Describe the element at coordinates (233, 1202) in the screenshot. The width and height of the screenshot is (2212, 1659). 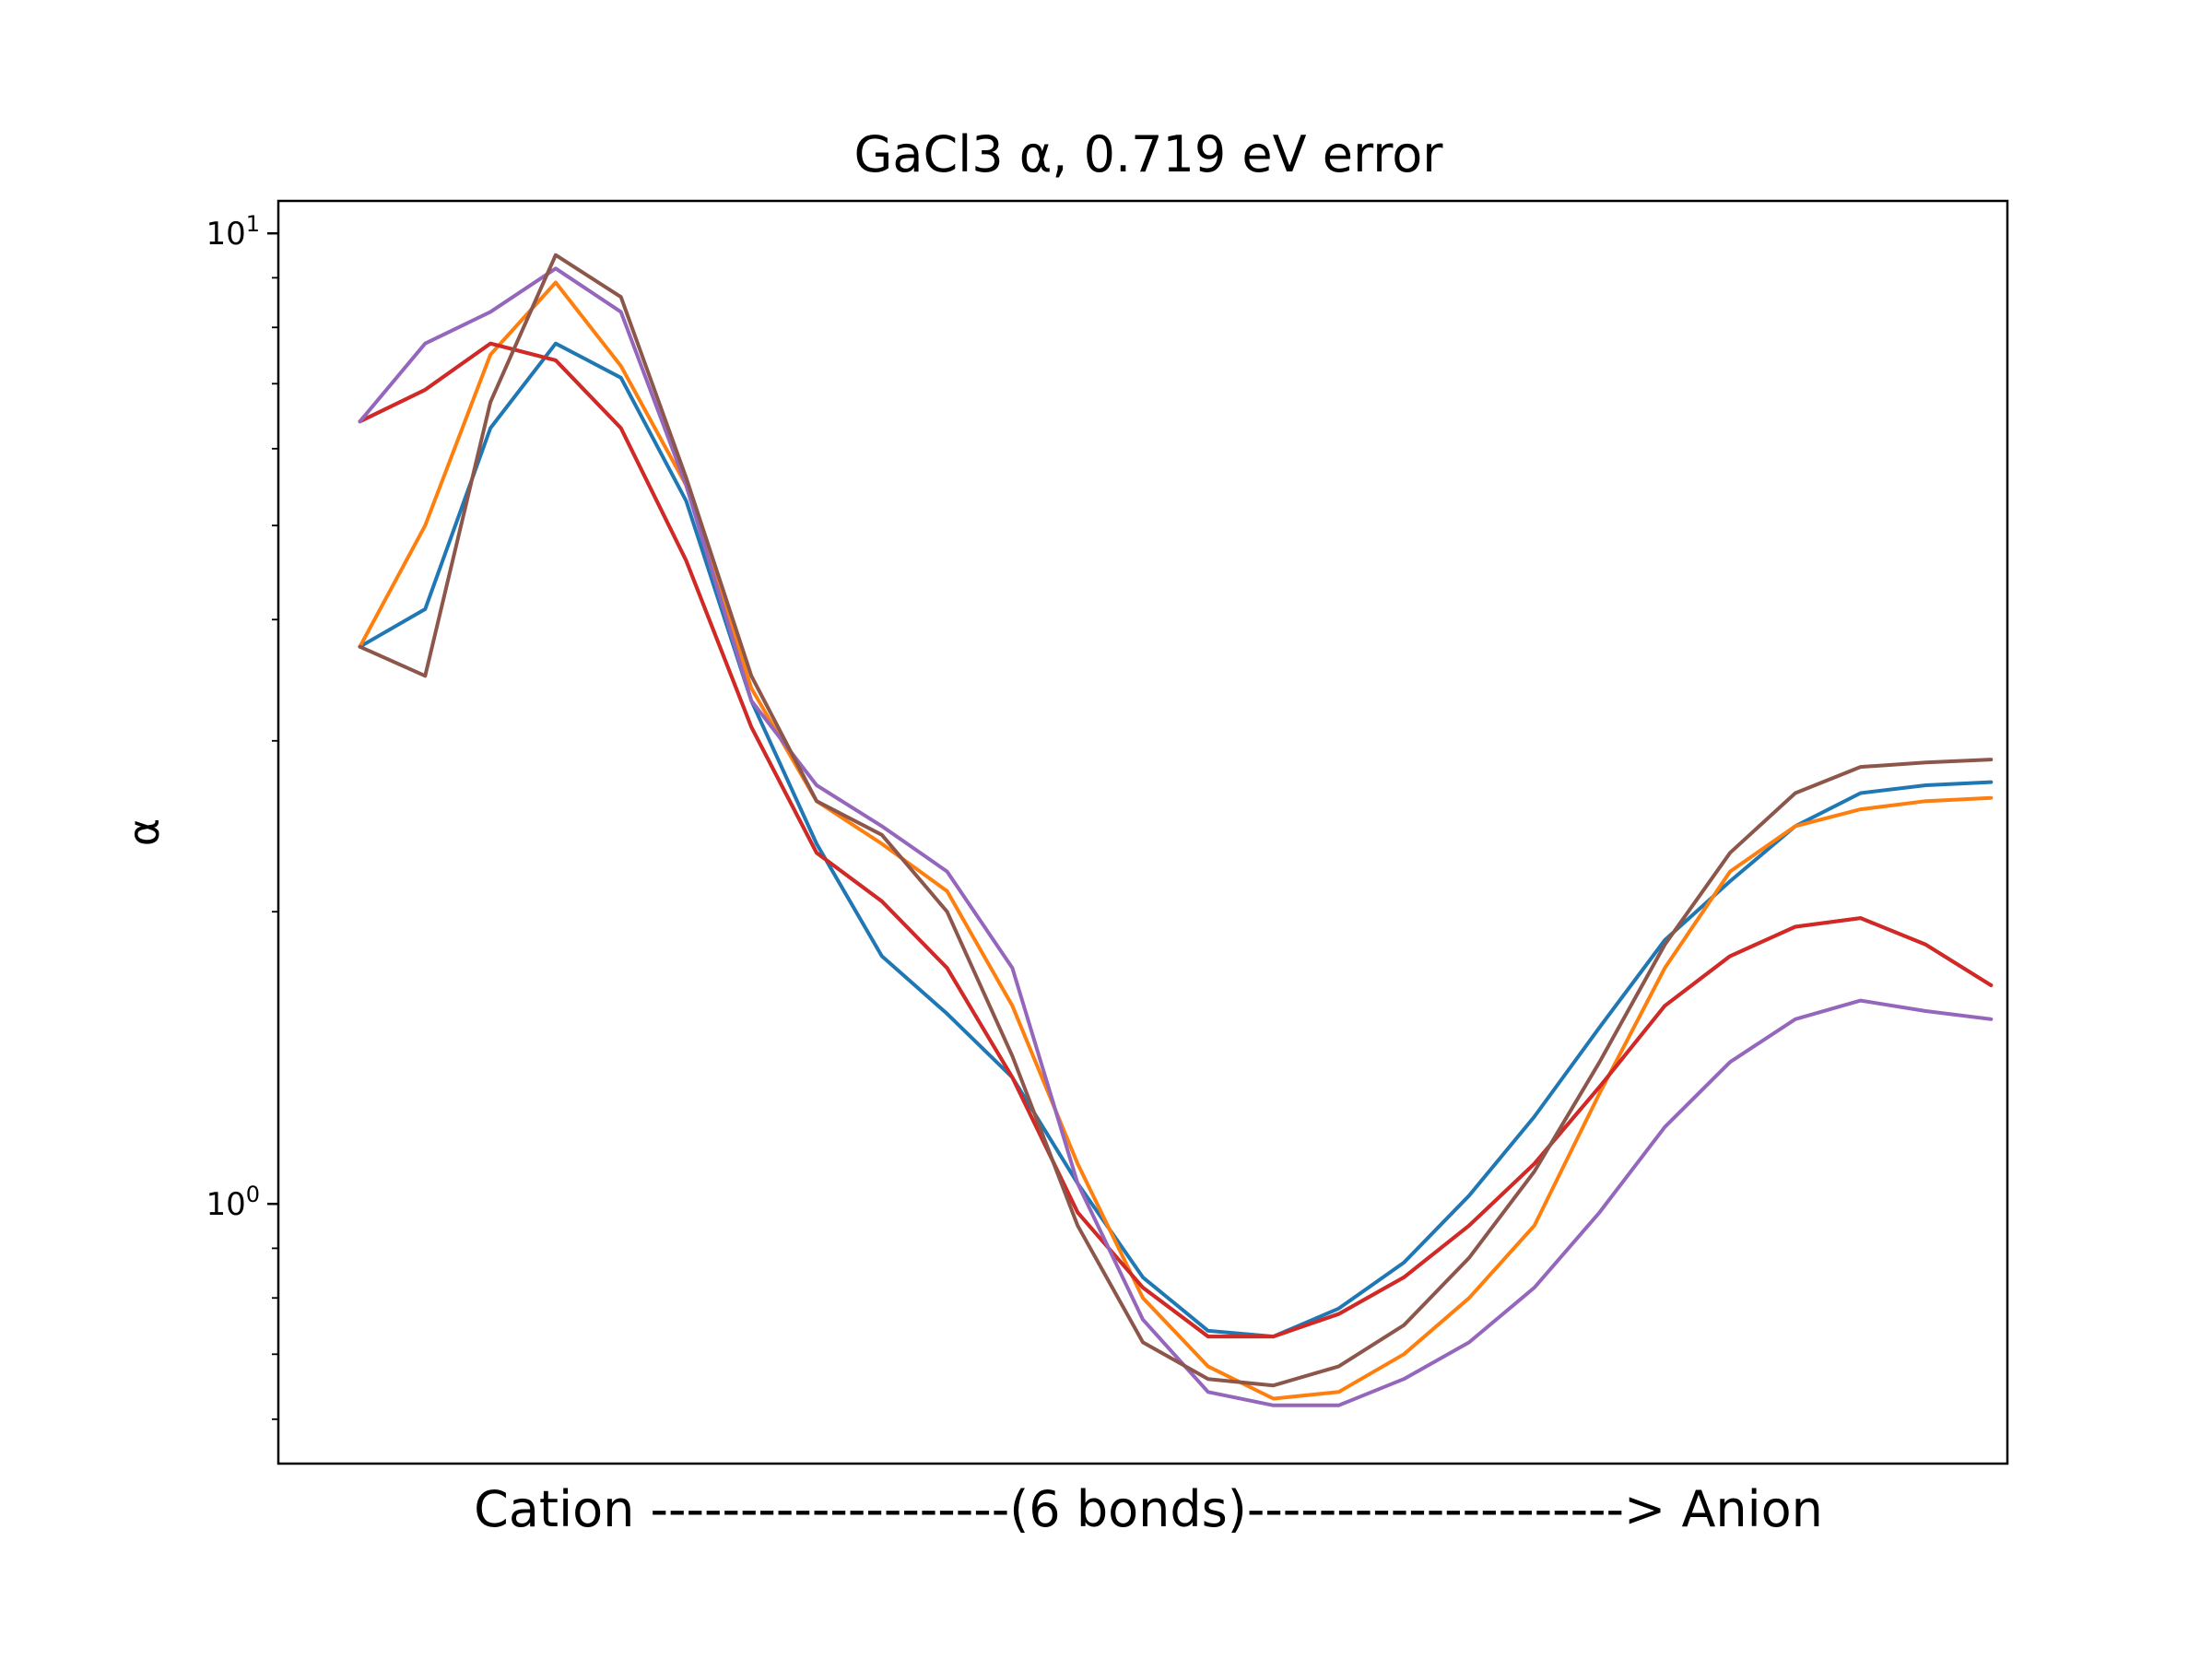
I see `y-tick-label-1: 10⁰` at that location.